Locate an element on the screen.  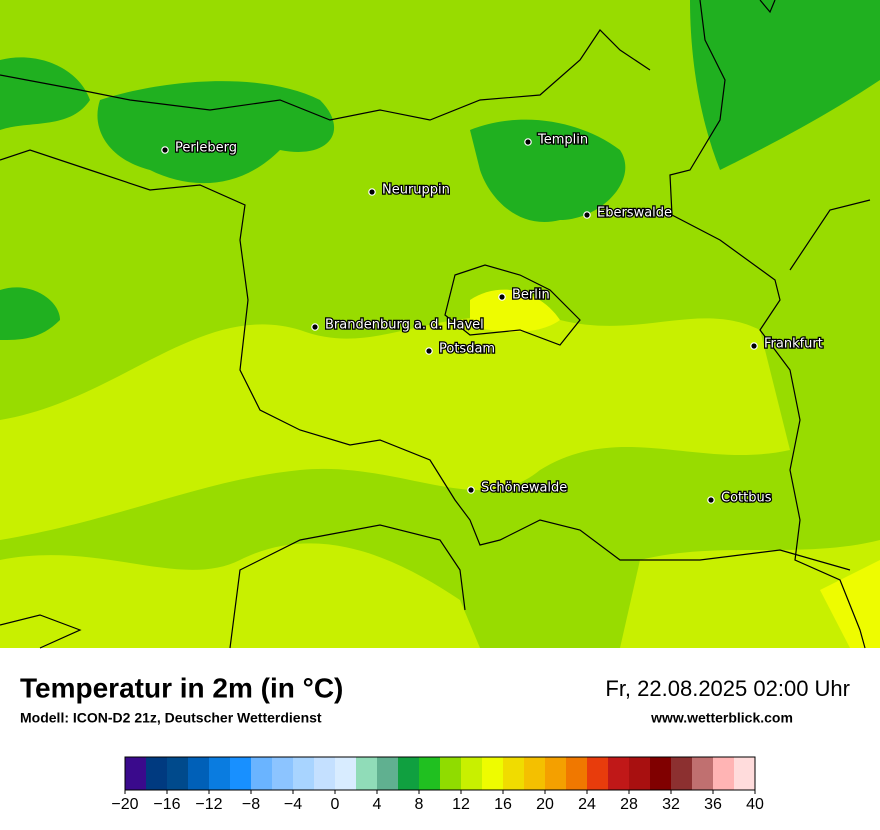
colorbar-tick-label: −20 is located at coordinates (124, 804).